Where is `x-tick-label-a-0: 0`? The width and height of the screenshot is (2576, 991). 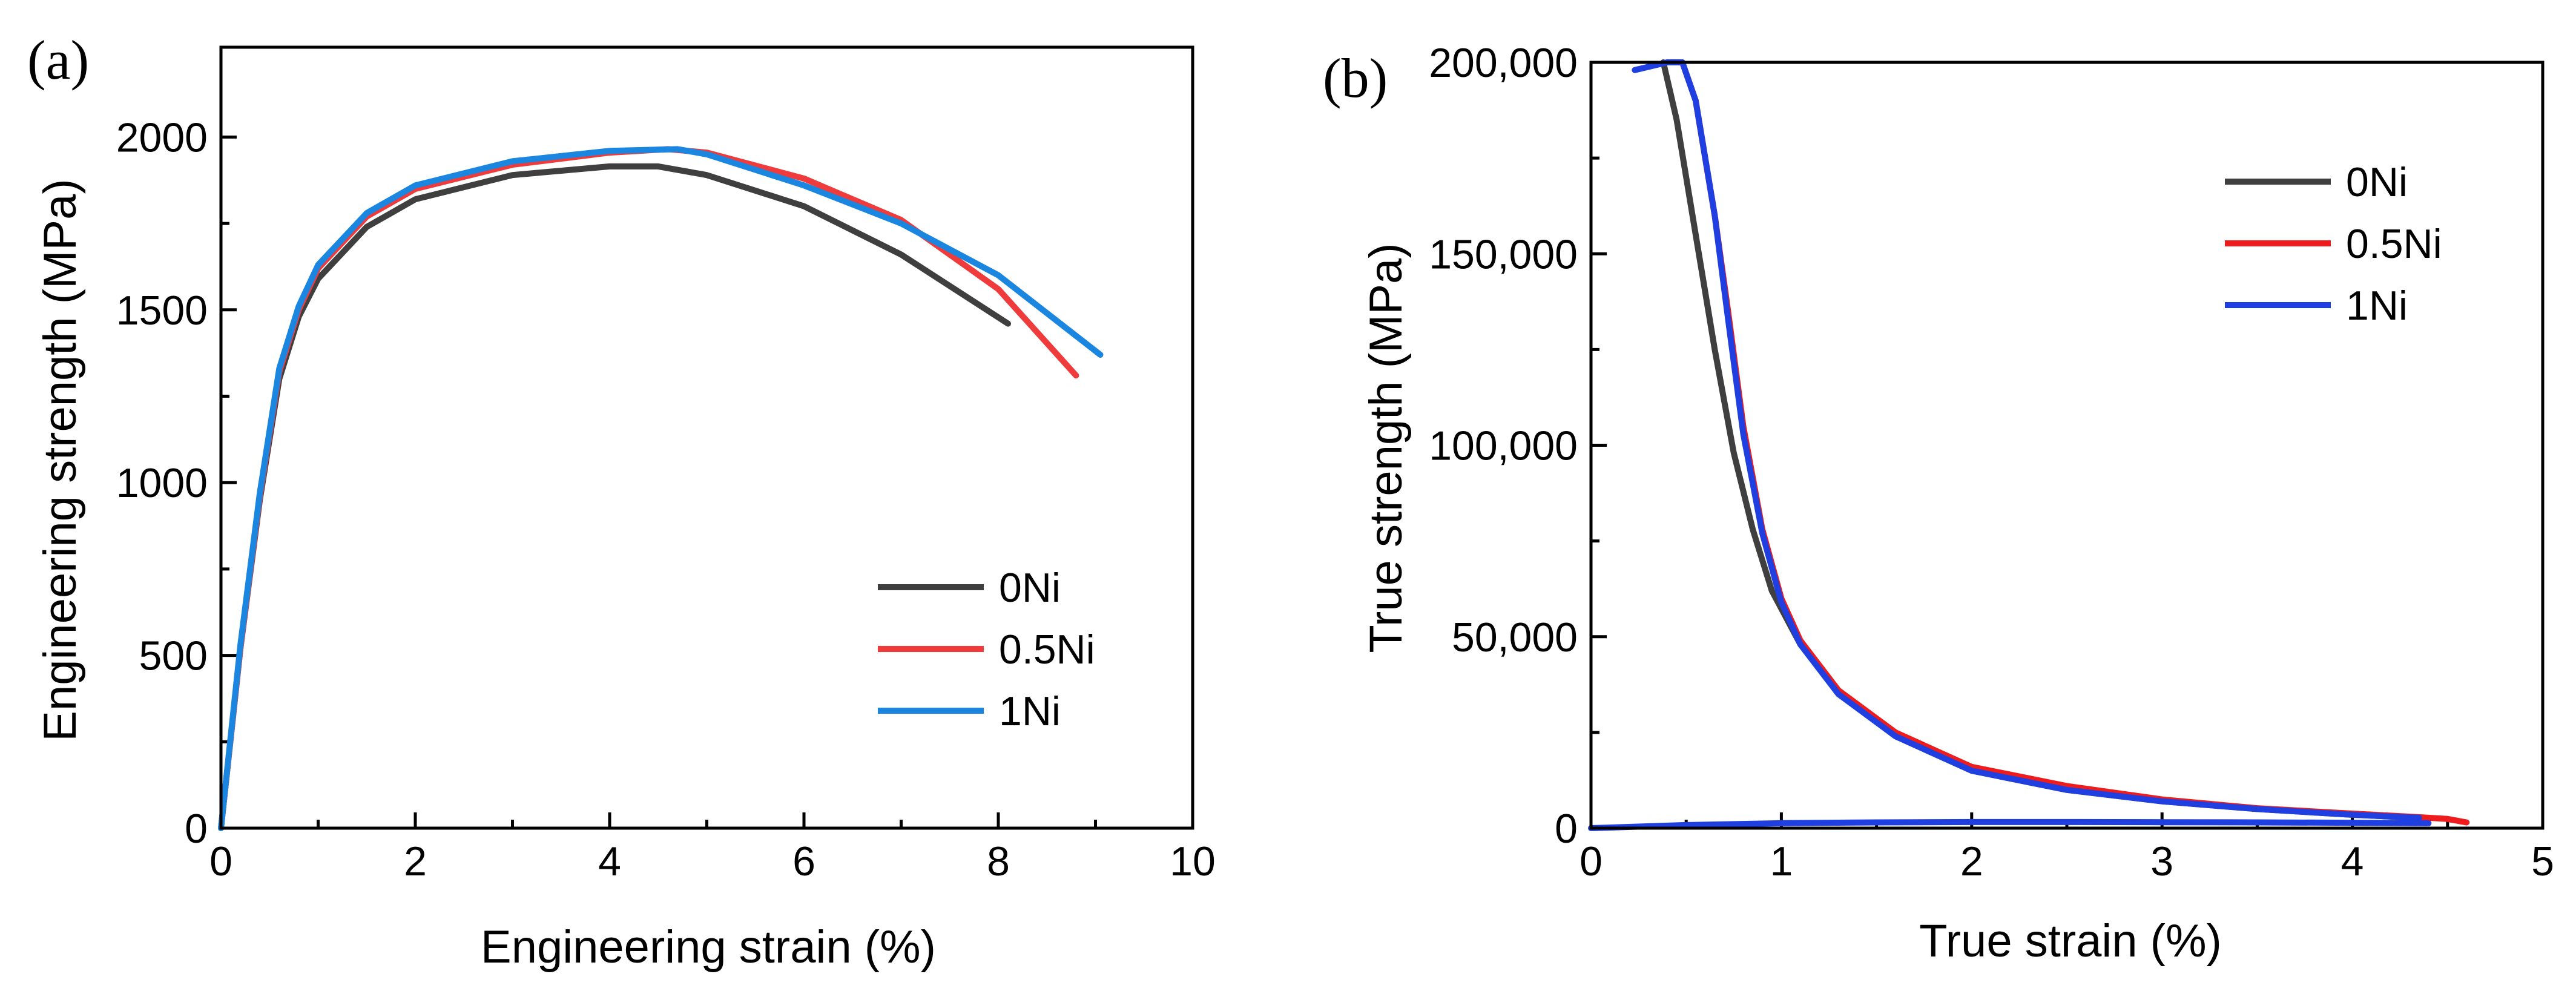
x-tick-label-a-0: 0 is located at coordinates (220, 861).